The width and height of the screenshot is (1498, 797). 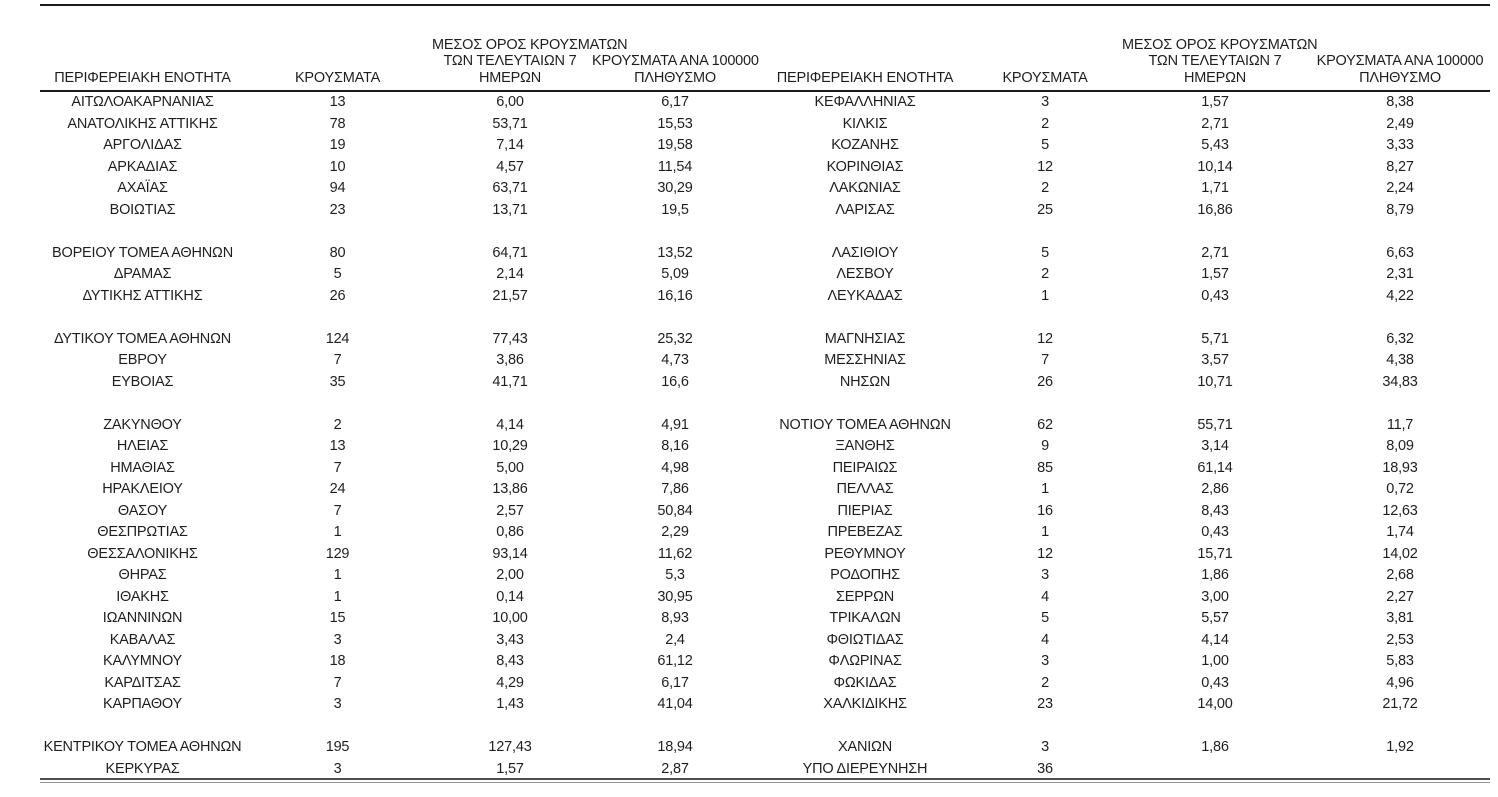 What do you see at coordinates (142, 489) in the screenshot?
I see `region-cell-left: ΗΡΑΚΛΕΙΟΥ` at bounding box center [142, 489].